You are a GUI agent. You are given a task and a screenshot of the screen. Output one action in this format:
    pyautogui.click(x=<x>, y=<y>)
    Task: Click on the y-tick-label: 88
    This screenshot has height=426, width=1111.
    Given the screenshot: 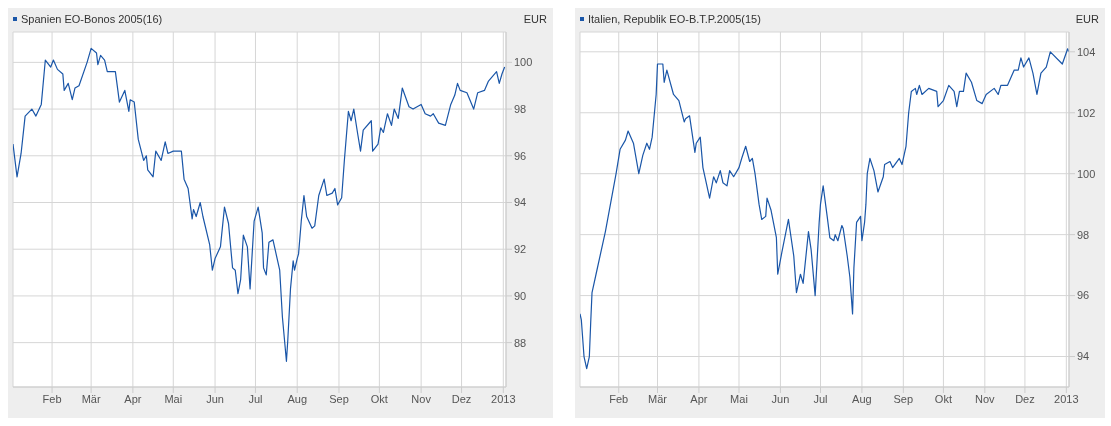 What is the action you would take?
    pyautogui.click(x=520, y=342)
    